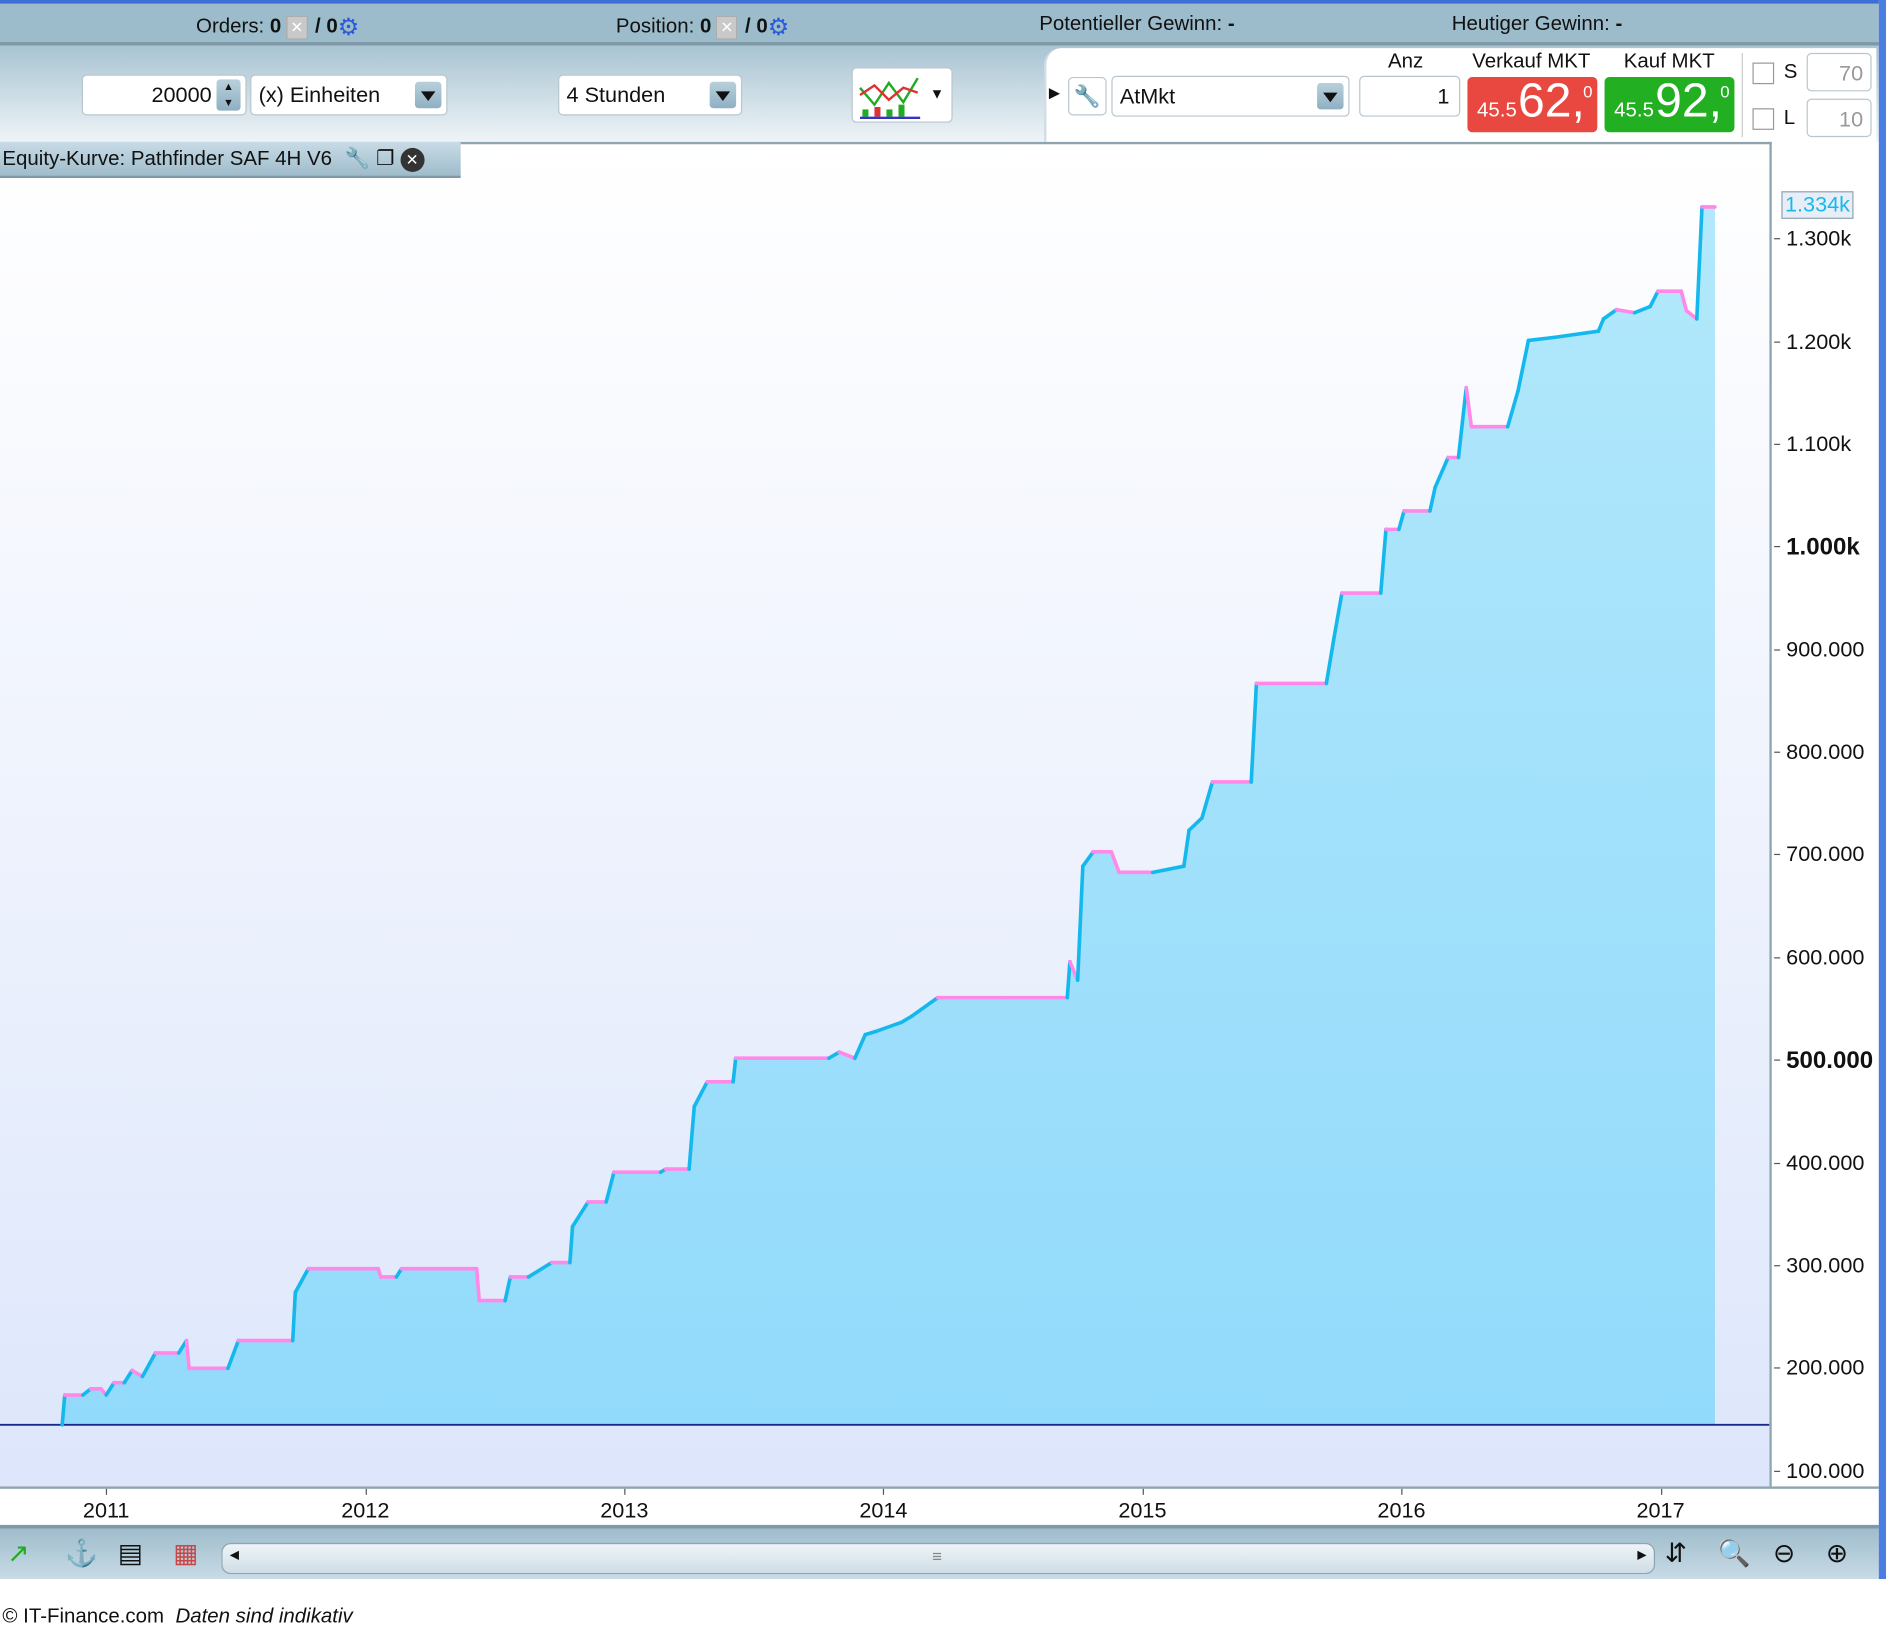 This screenshot has width=1886, height=1628. What do you see at coordinates (1410, 96) in the screenshot?
I see `anz-input: 1` at bounding box center [1410, 96].